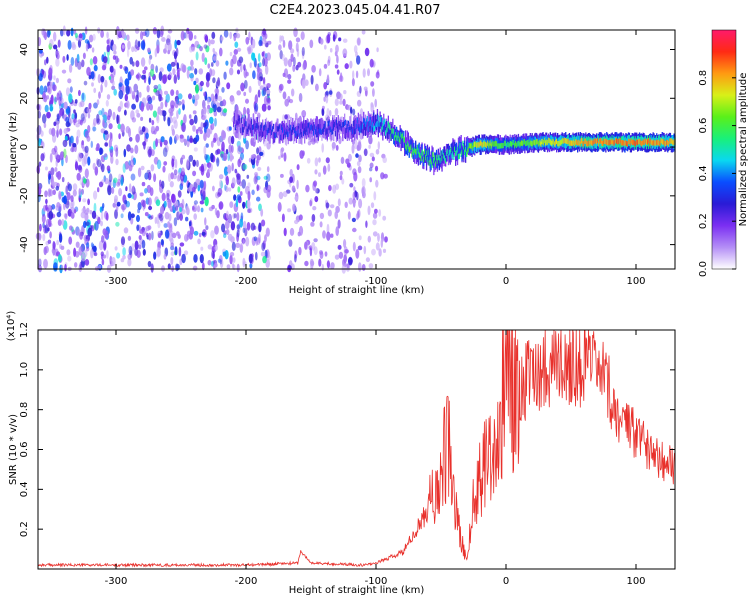 The width and height of the screenshot is (750, 600). I want to click on x-tick-label: 100, so click(635, 281).